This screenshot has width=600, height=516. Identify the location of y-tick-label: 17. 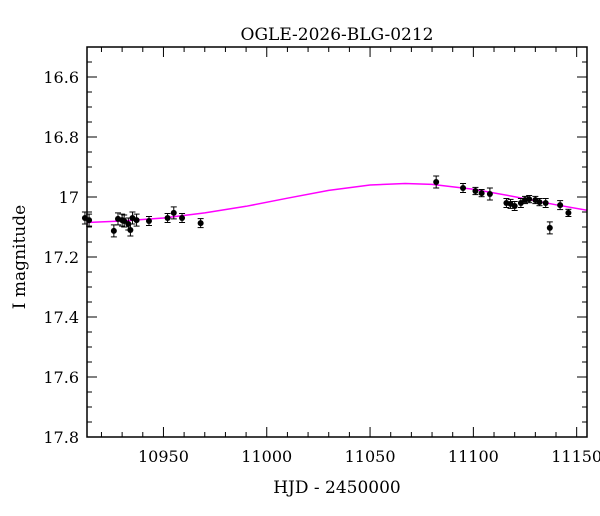
(69, 197).